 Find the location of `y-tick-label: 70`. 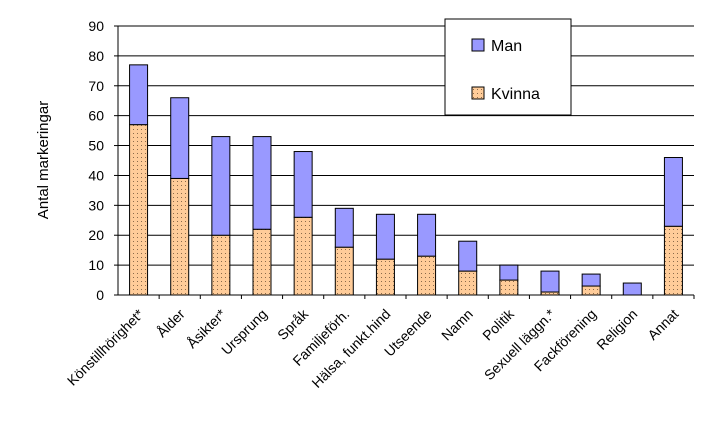

y-tick-label: 70 is located at coordinates (96, 86).